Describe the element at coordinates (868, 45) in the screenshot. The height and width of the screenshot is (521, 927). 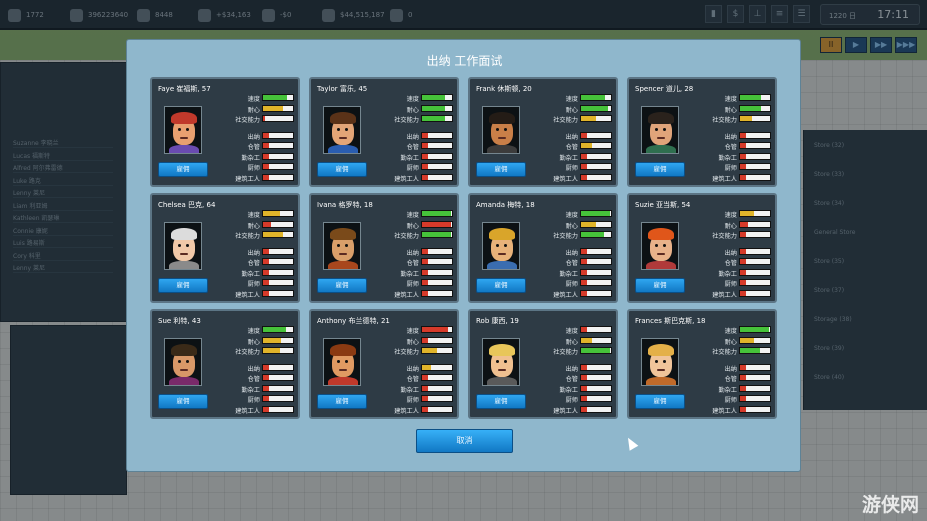
I see `speed-controls: II ▶ ▶▶ ▶▶▶` at that location.